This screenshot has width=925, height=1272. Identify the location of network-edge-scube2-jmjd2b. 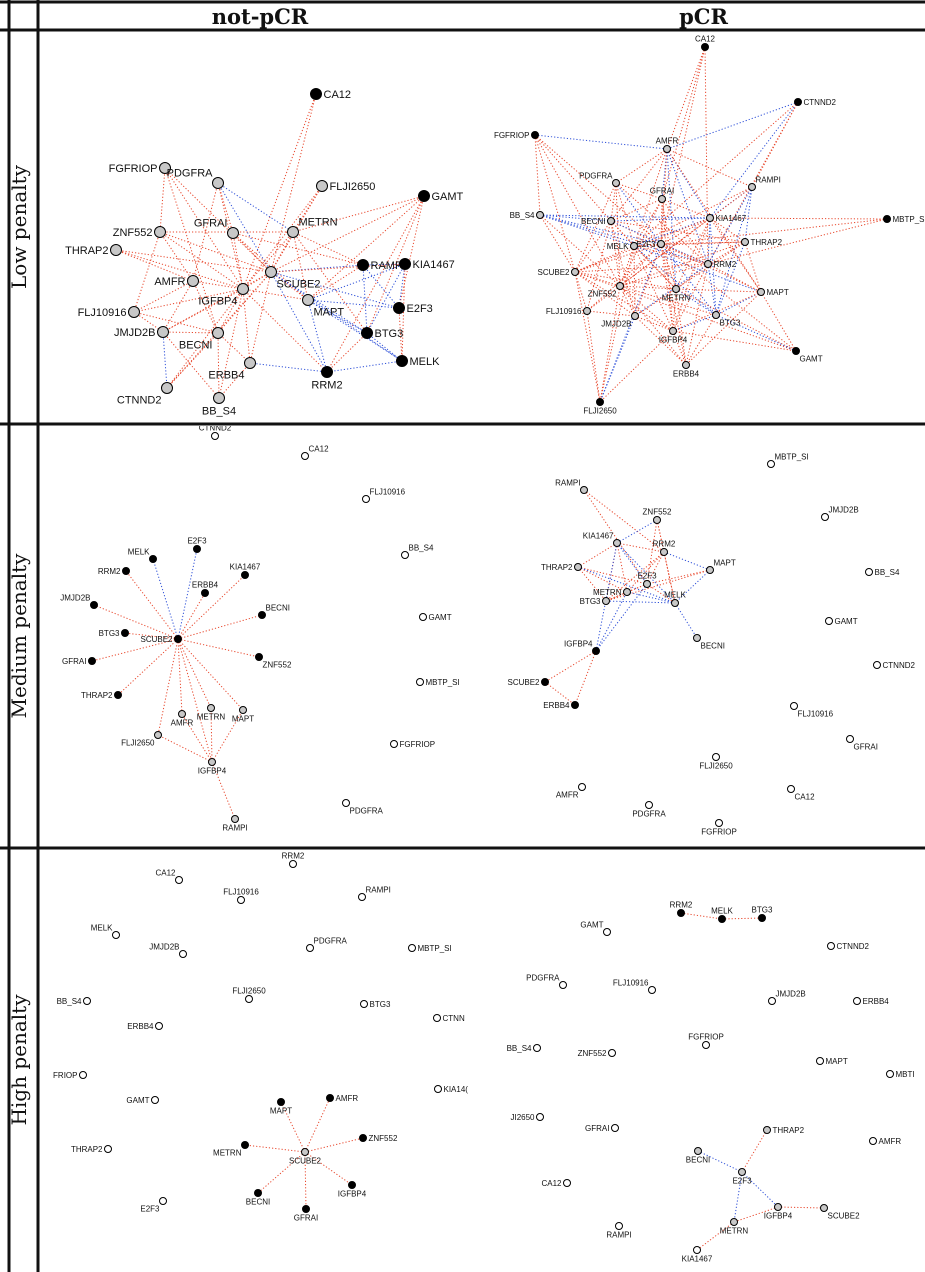
(217, 302).